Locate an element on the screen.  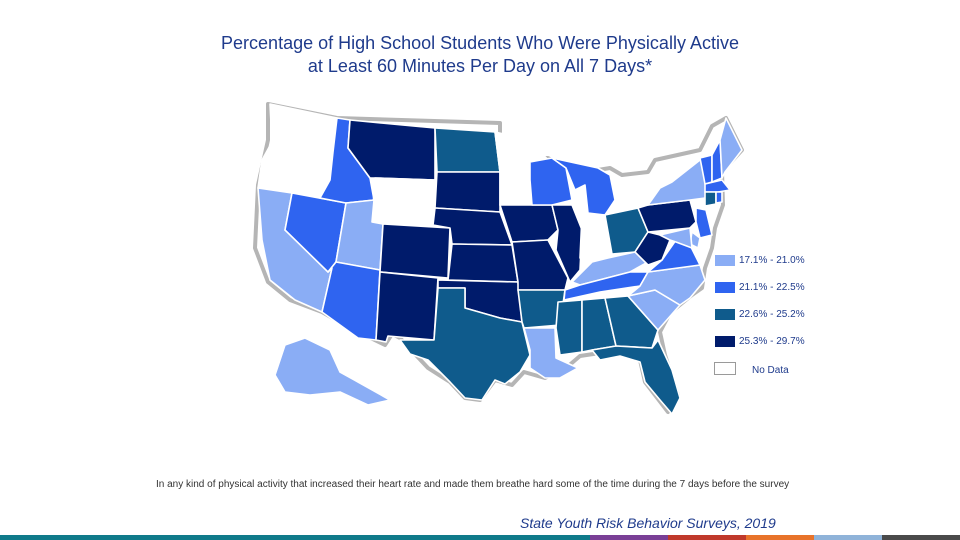
bottom-color-bar is located at coordinates (480, 537).